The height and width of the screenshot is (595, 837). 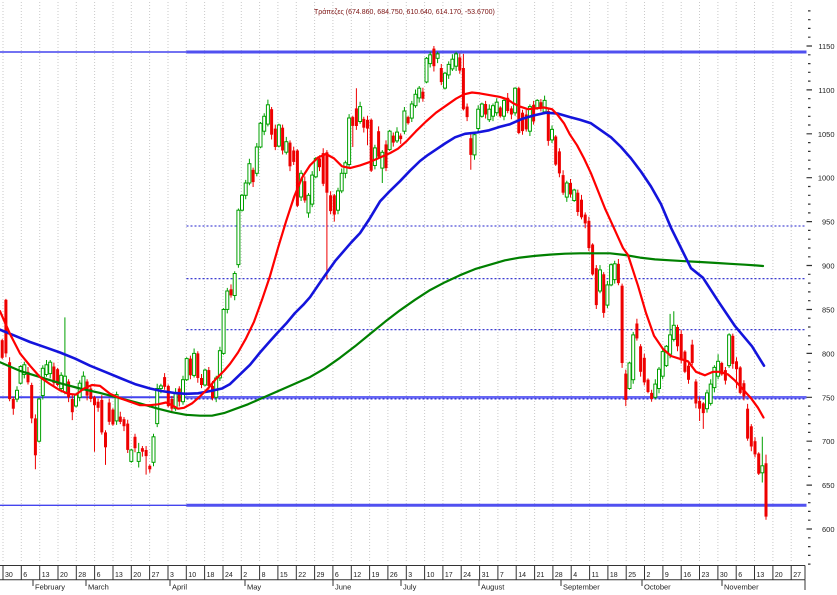 What do you see at coordinates (828, 266) in the screenshot?
I see `svg-text: 900` at bounding box center [828, 266].